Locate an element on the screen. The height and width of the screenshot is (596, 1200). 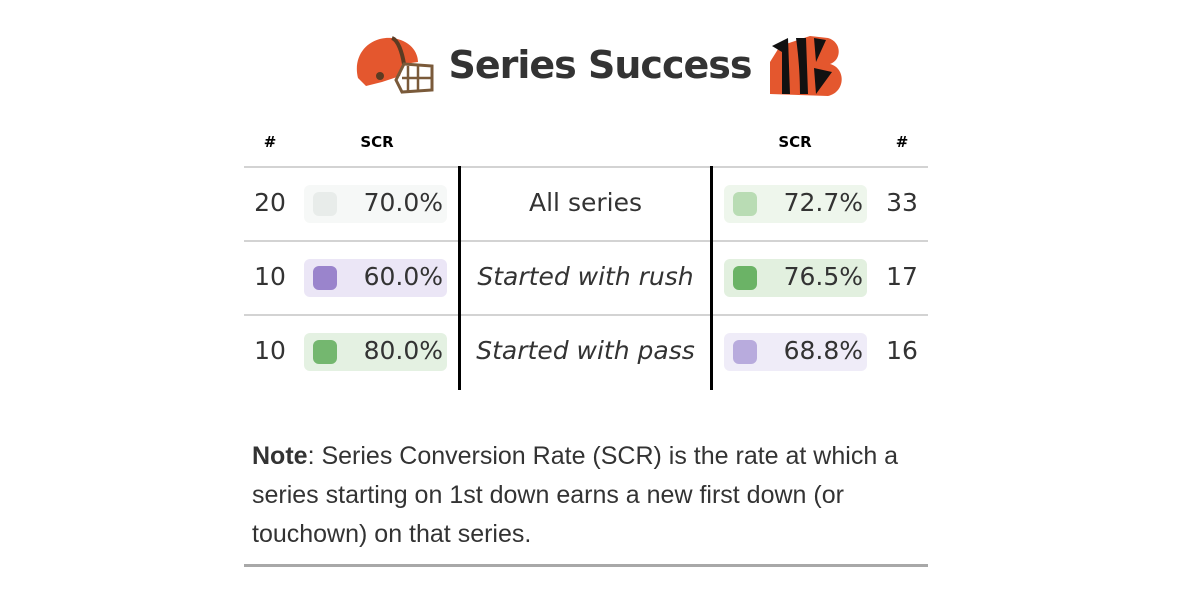
table-row: 10 80.0% Started with pass 68.8% 16 is located at coordinates (586, 352).